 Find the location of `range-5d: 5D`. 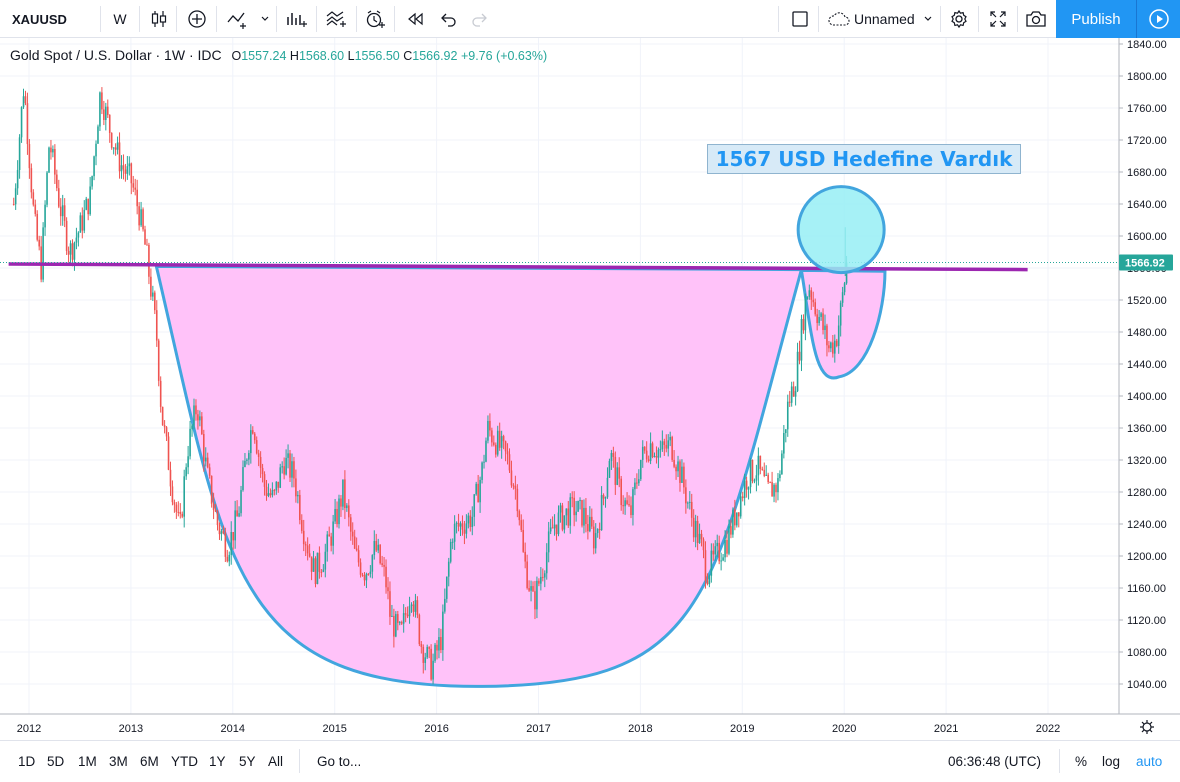

range-5d: 5D is located at coordinates (56, 761).